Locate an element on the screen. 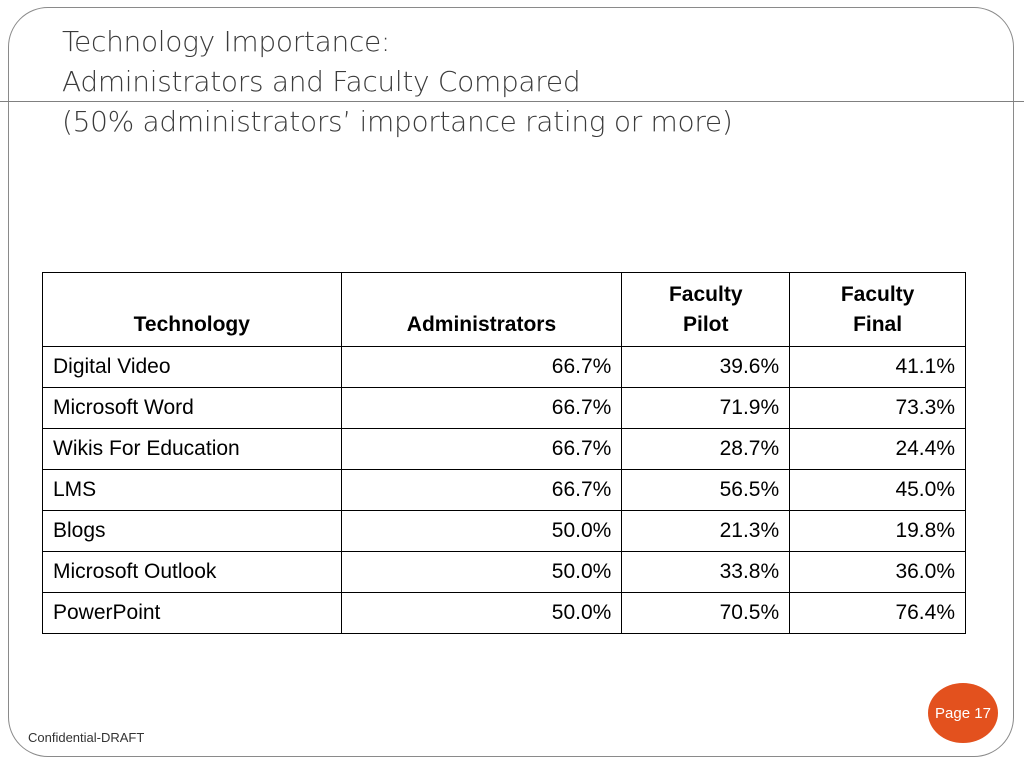  header-technology: Technology is located at coordinates (192, 309).